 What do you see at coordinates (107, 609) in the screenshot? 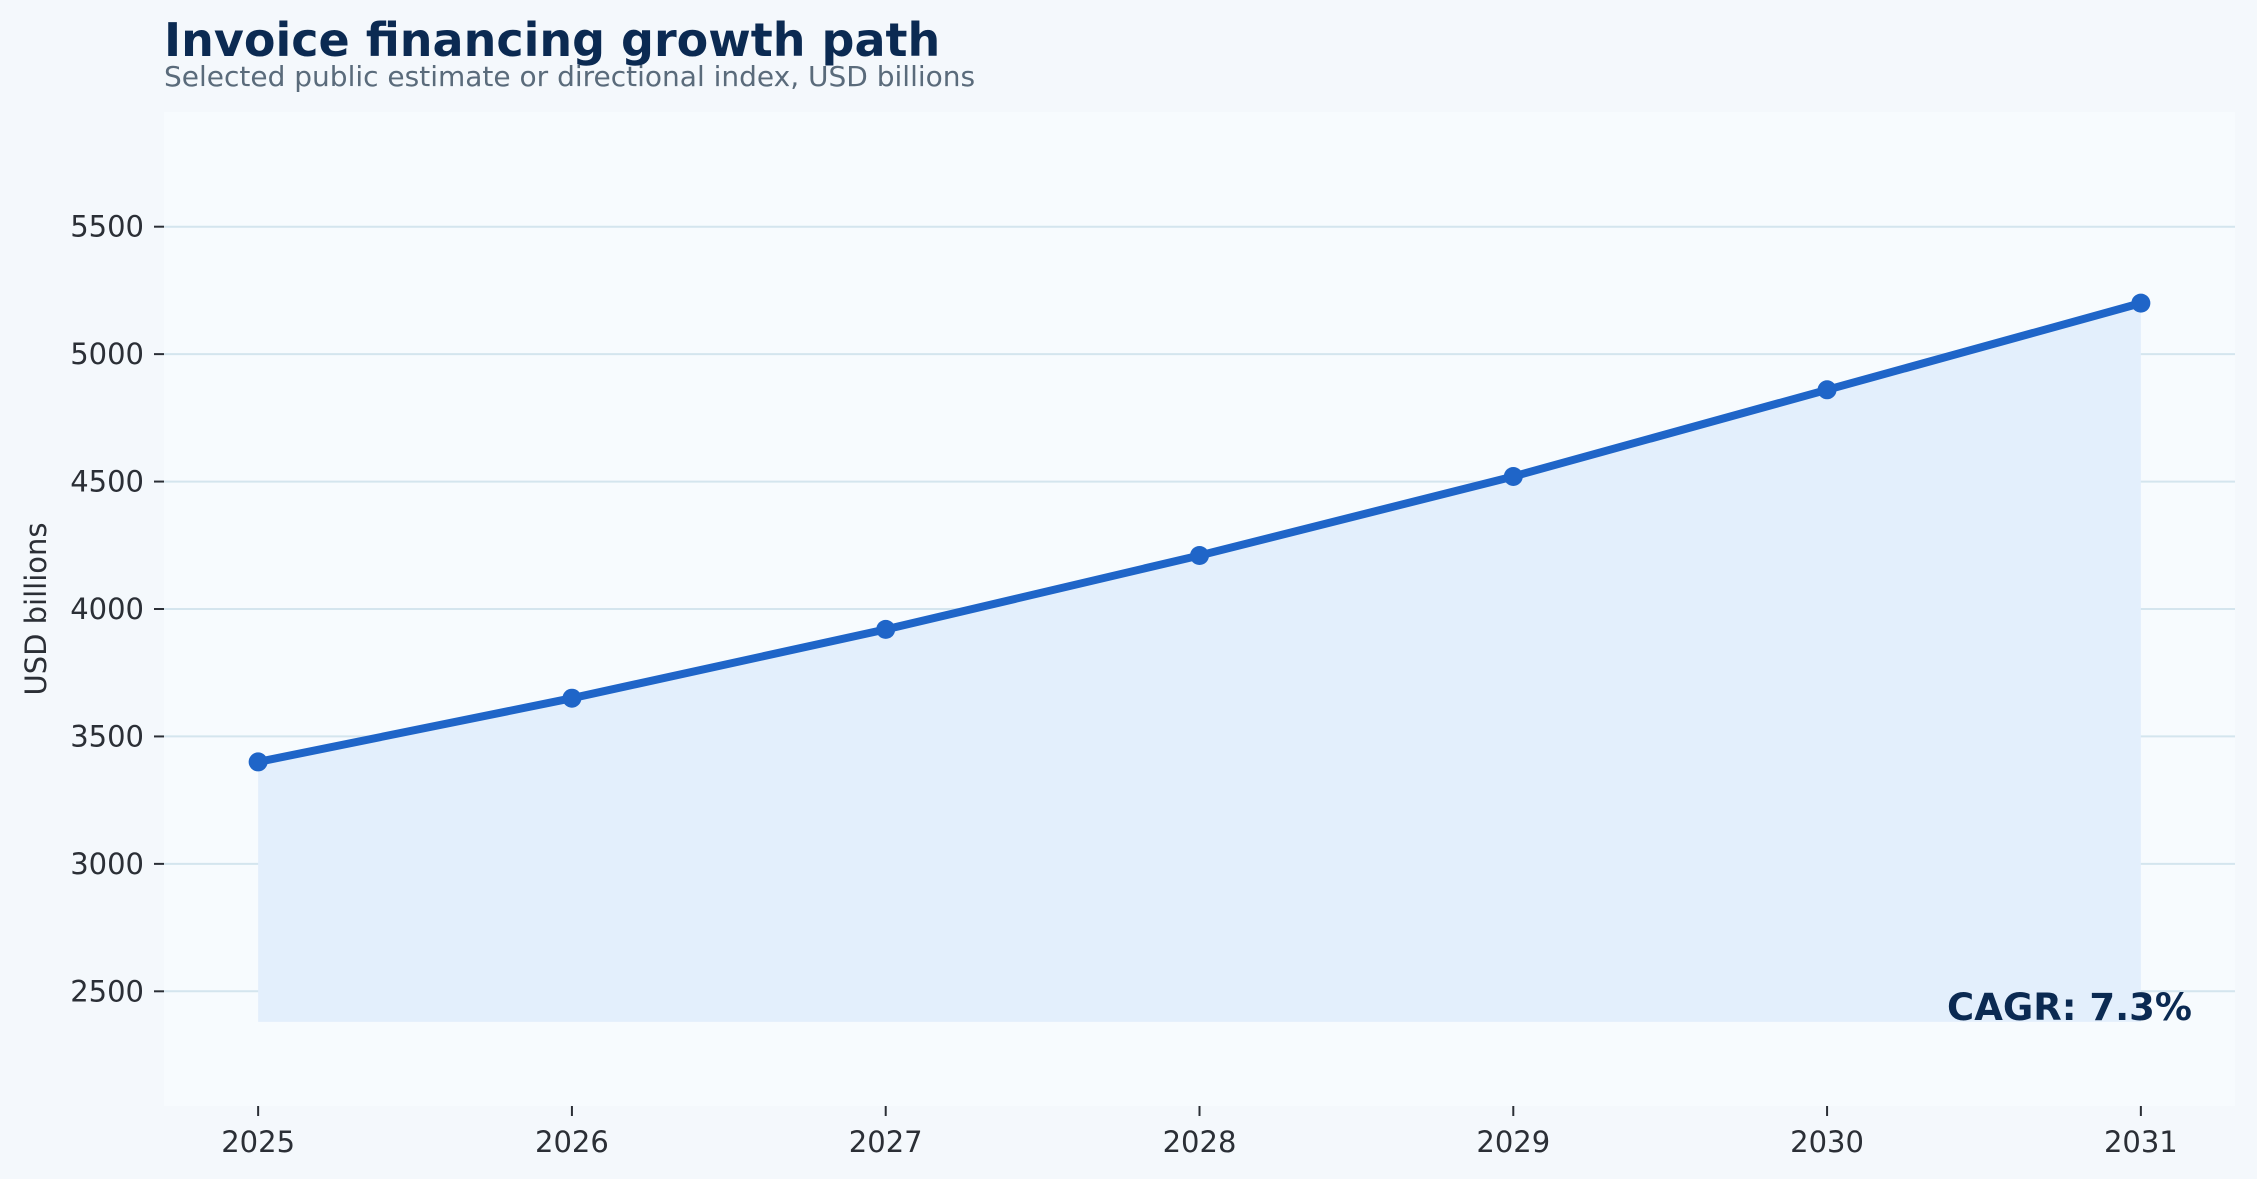
I see `y-tick-label: 4000` at bounding box center [107, 609].